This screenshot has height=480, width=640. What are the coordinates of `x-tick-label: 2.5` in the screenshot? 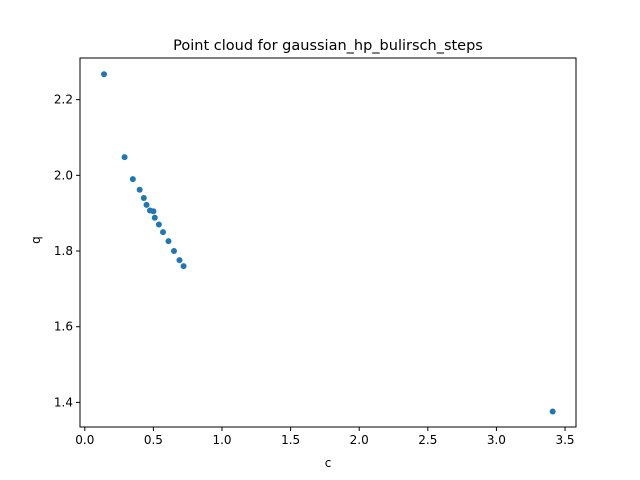 It's located at (427, 440).